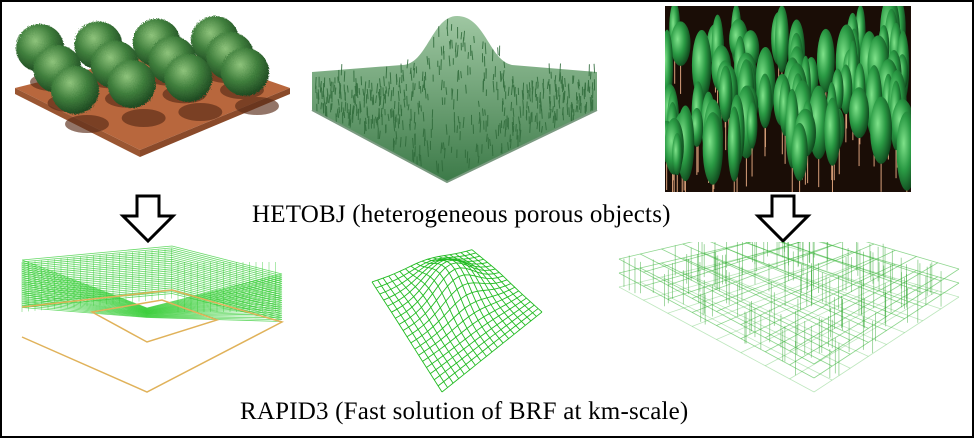  Describe the element at coordinates (457, 321) in the screenshot. I see `hill-wireframe` at that location.